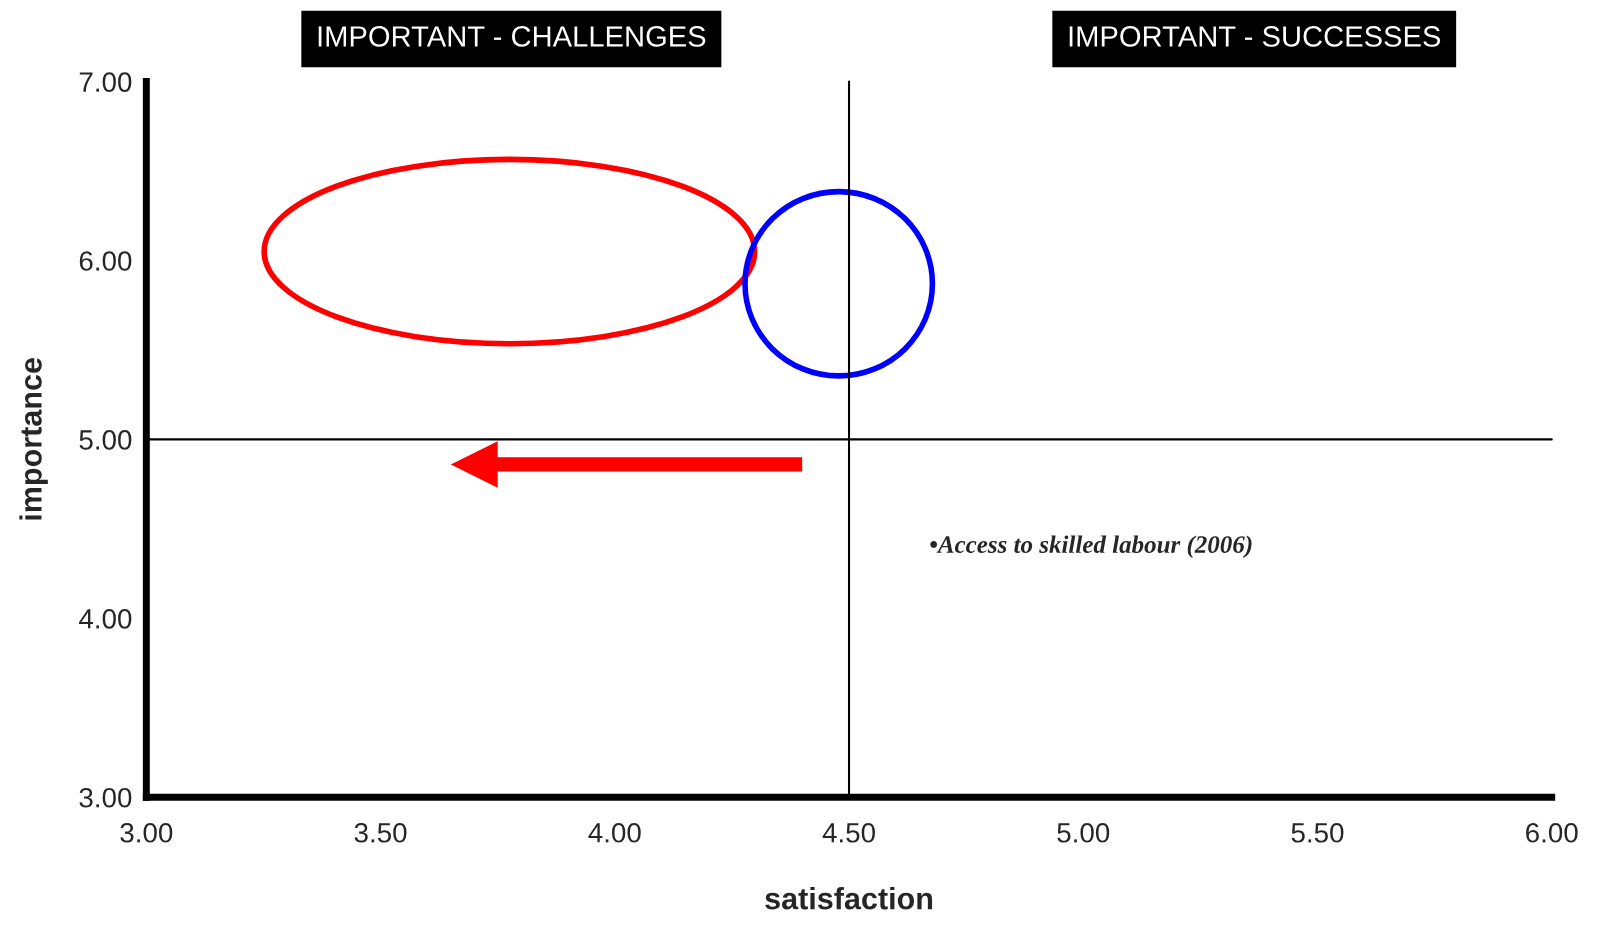 Image resolution: width=1608 pixels, height=927 pixels. What do you see at coordinates (512, 36) in the screenshot?
I see `text: IMPORTANT - CHALLENGES` at bounding box center [512, 36].